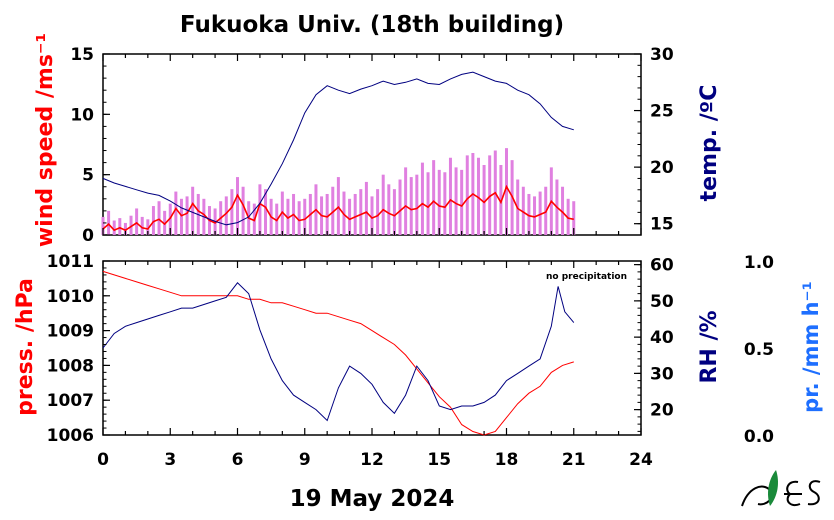 The image size is (834, 520). What do you see at coordinates (70, 436) in the screenshot?
I see `y-tick-label: 1006` at bounding box center [70, 436].